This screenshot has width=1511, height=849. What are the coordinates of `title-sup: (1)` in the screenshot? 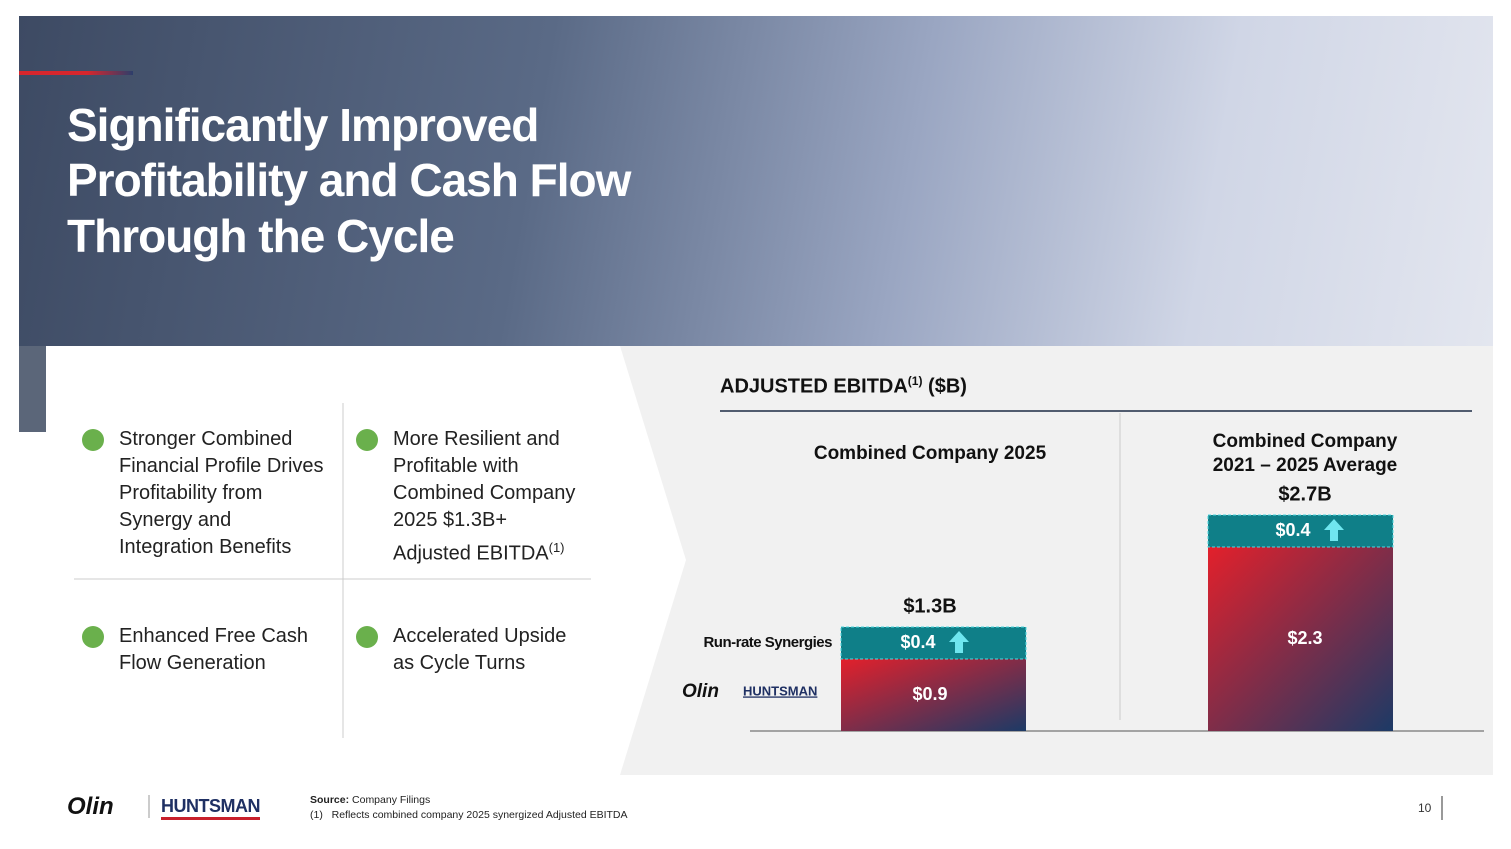 It's located at (915, 381).